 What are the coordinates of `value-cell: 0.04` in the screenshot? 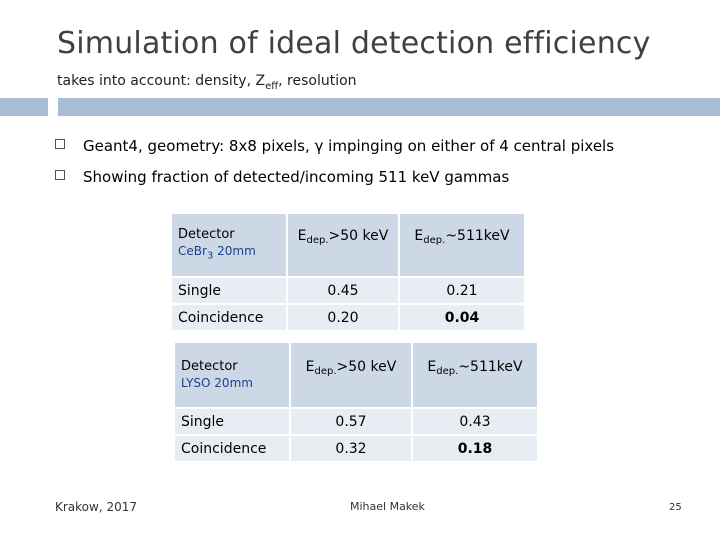 It's located at (462, 317).